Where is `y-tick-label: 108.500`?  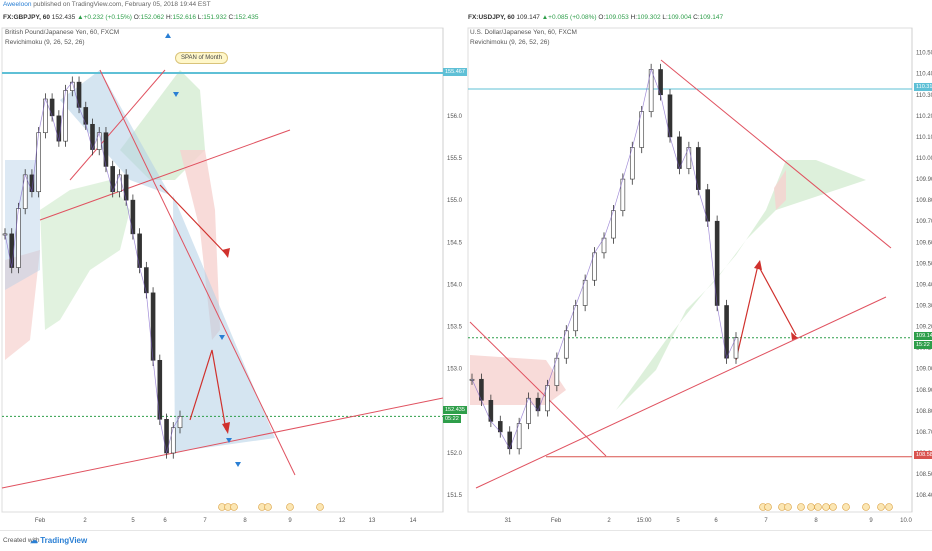 y-tick-label: 108.500 is located at coordinates (924, 475).